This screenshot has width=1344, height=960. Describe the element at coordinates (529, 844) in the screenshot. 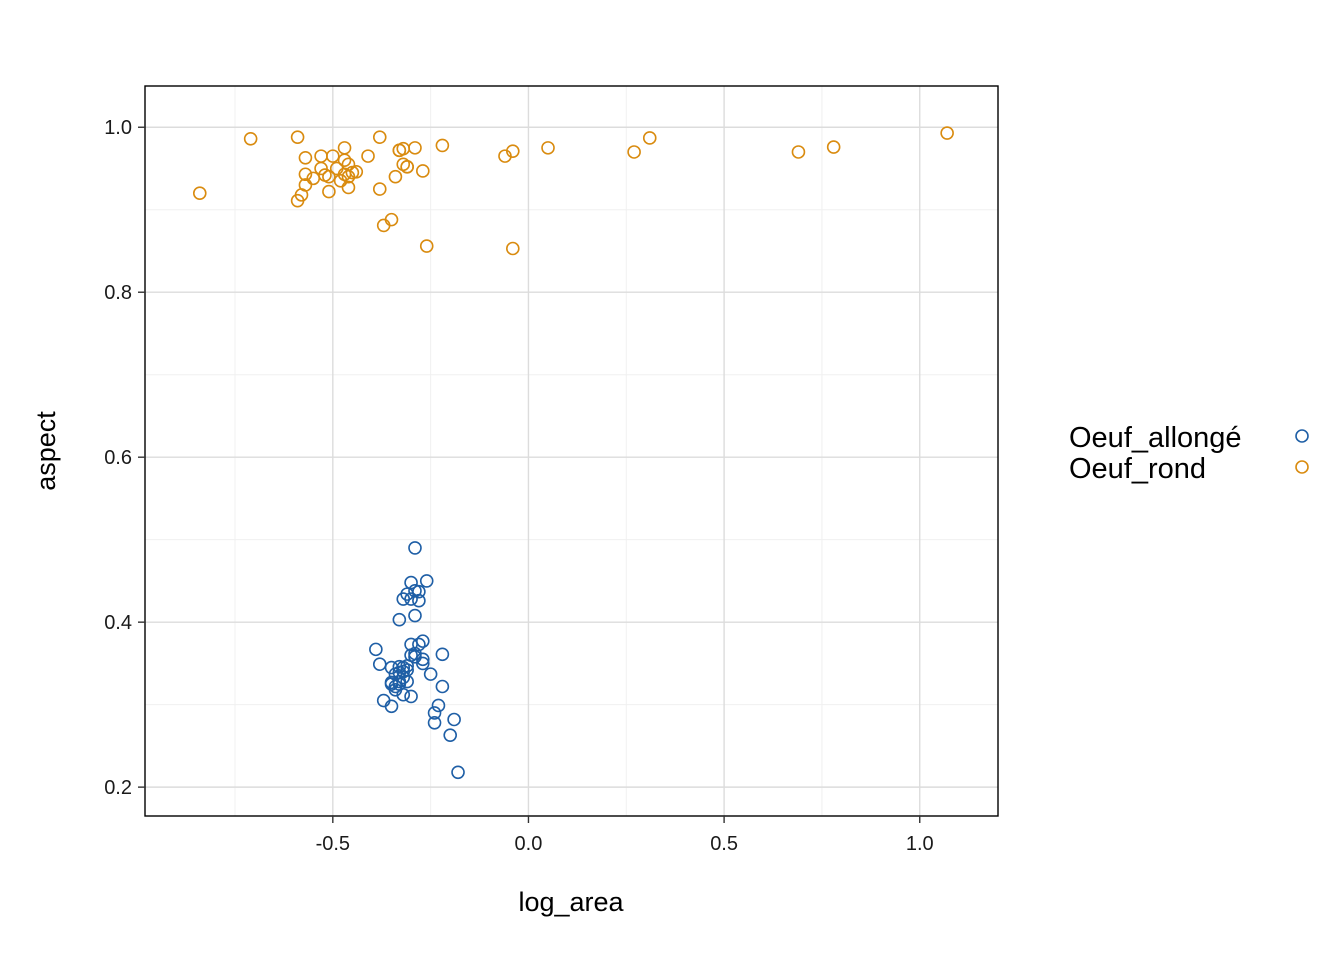

I see `x-tick-label: 0.0` at that location.